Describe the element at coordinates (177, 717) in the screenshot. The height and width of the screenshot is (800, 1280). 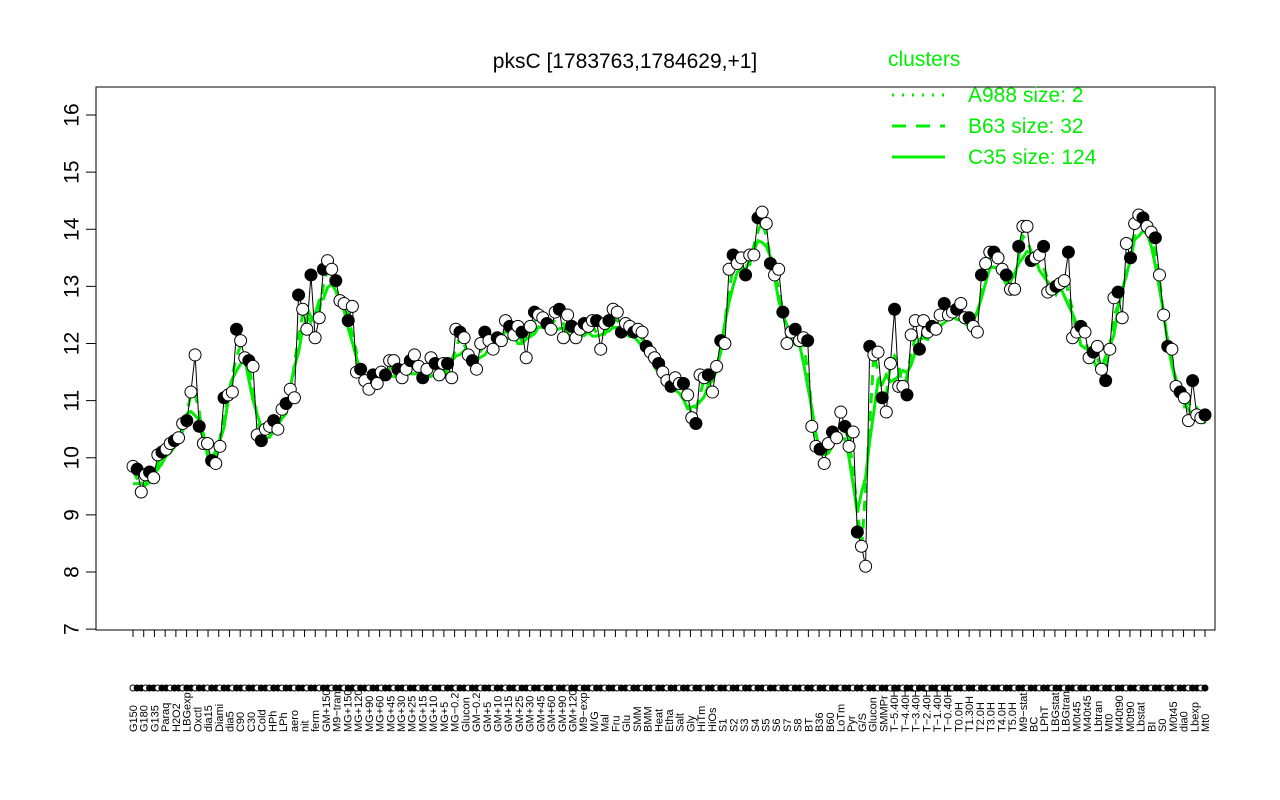
I see `x-tick-label: H2O2` at that location.